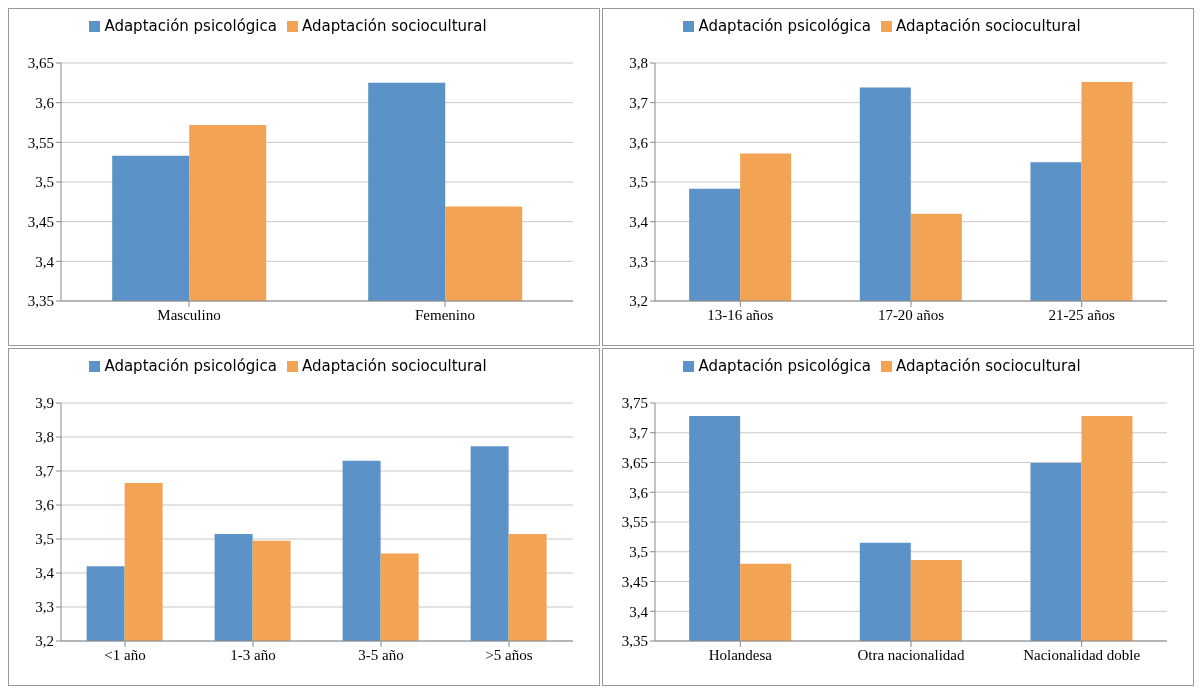 This screenshot has width=1203, height=688. What do you see at coordinates (911, 654) in the screenshot?
I see `x-tick-label: Otra nacionalidad` at bounding box center [911, 654].